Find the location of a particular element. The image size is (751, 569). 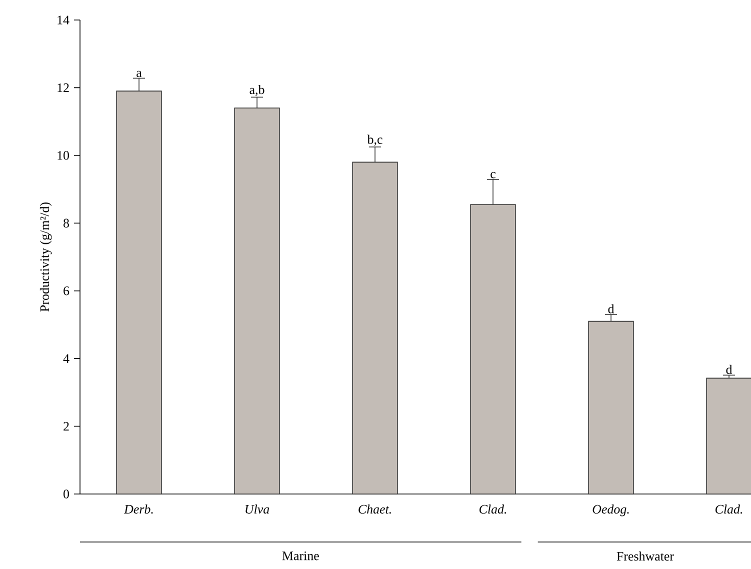

y-tick-label: 14 is located at coordinates (64, 20).